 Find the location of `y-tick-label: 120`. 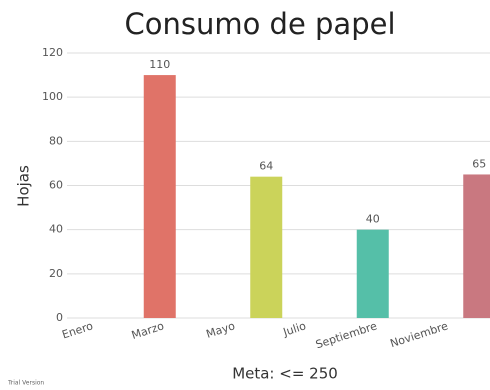

y-tick-label: 120 is located at coordinates (52, 52).